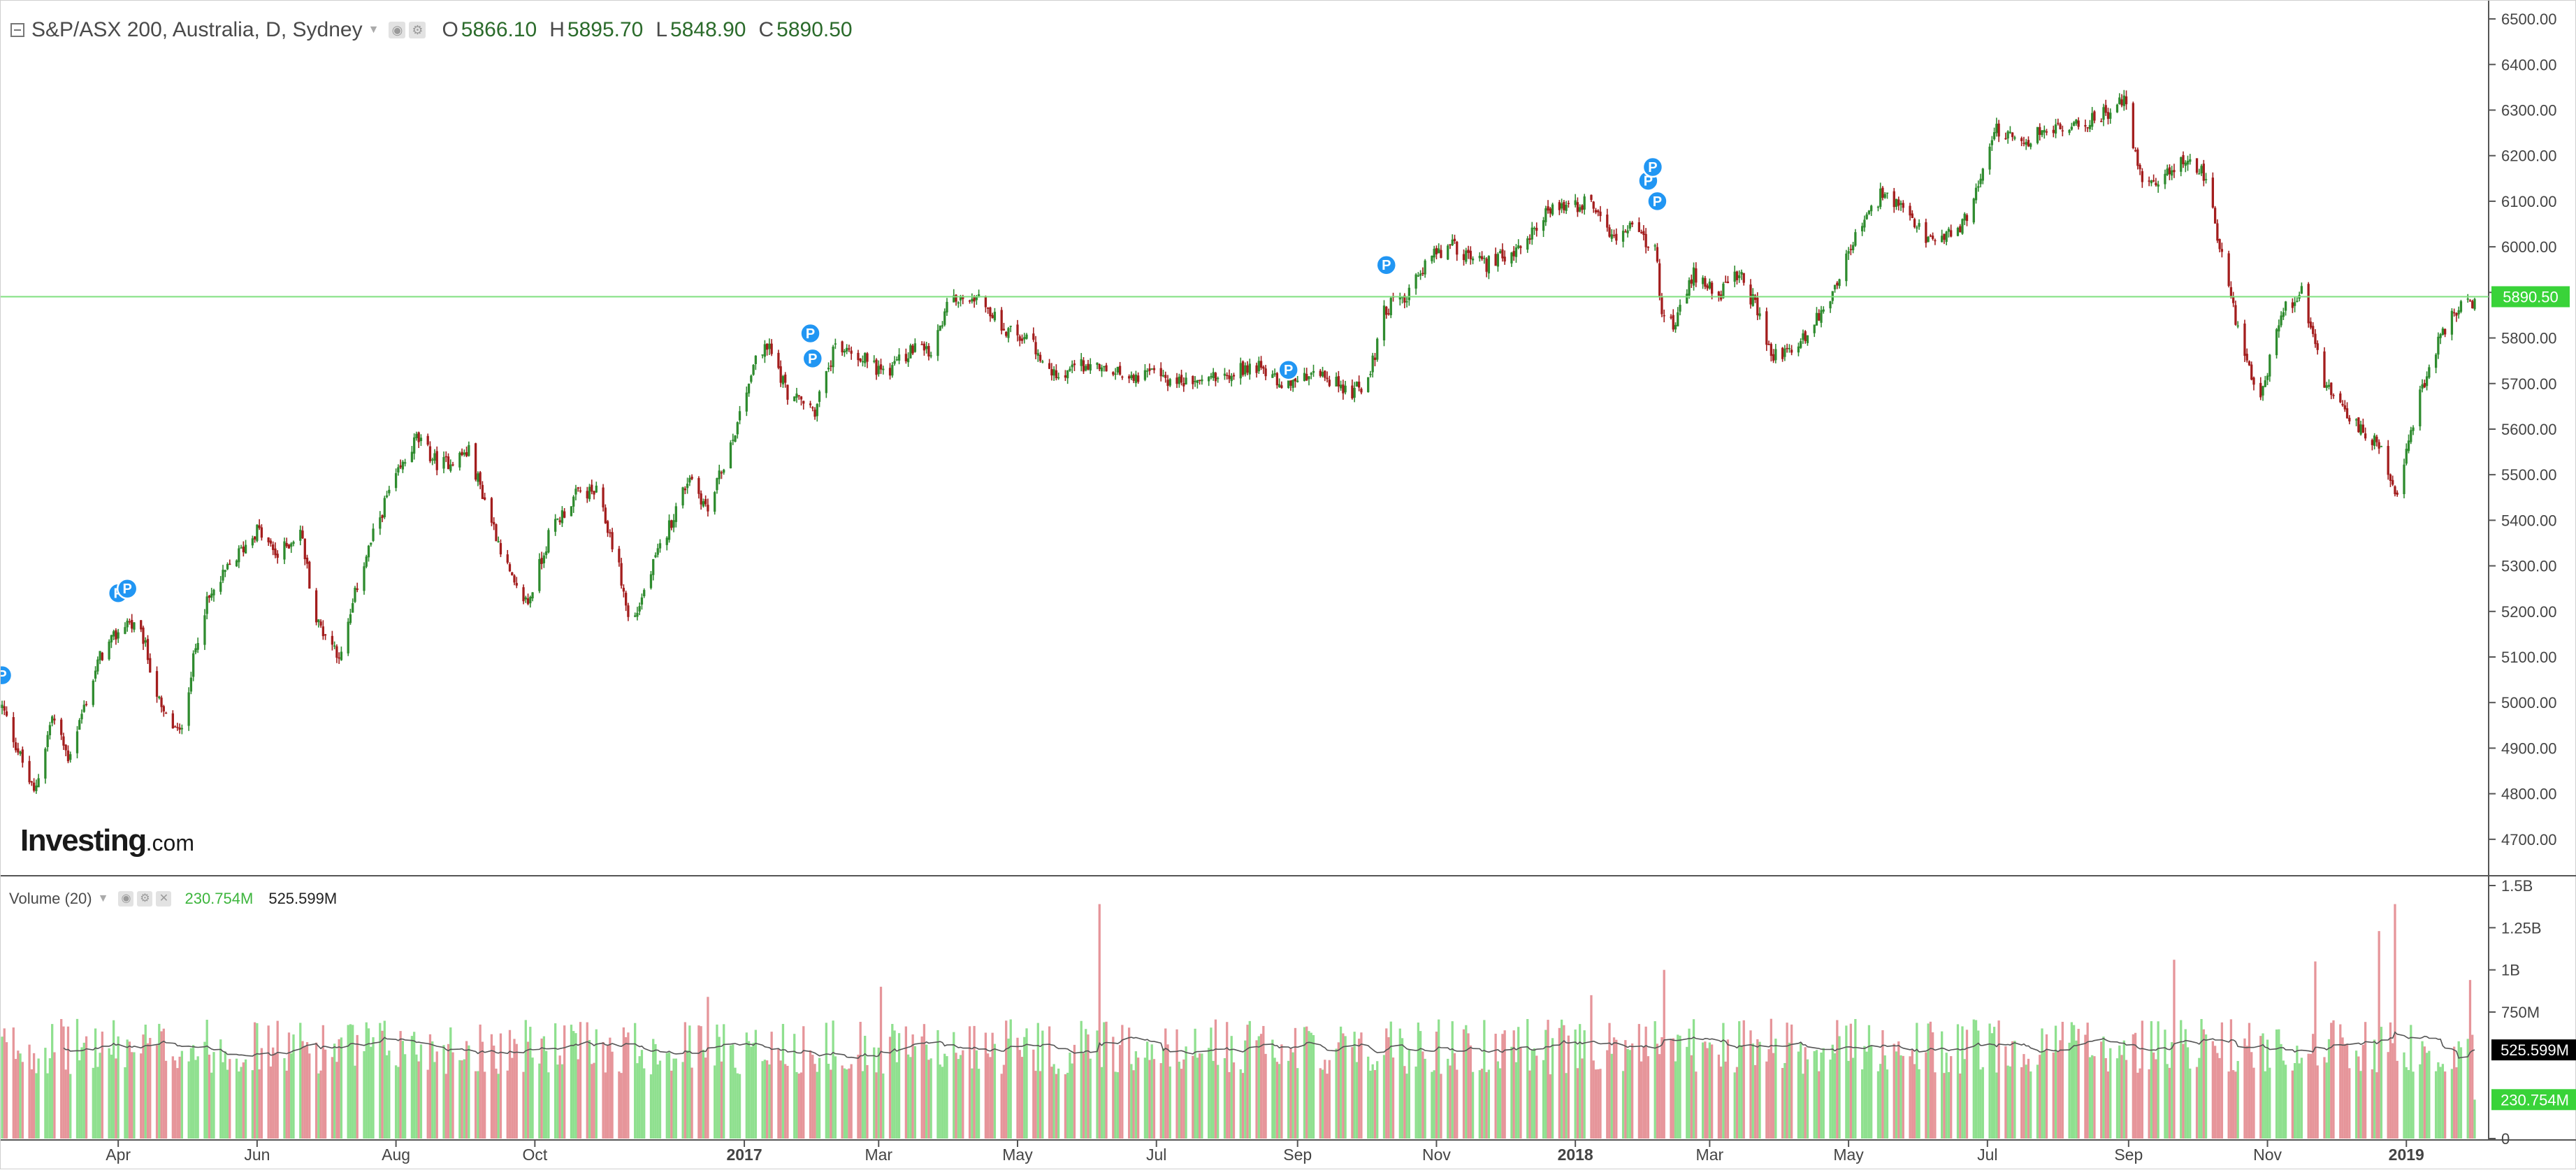  What do you see at coordinates (164, 899) in the screenshot?
I see `close-icon: ✕` at bounding box center [164, 899].